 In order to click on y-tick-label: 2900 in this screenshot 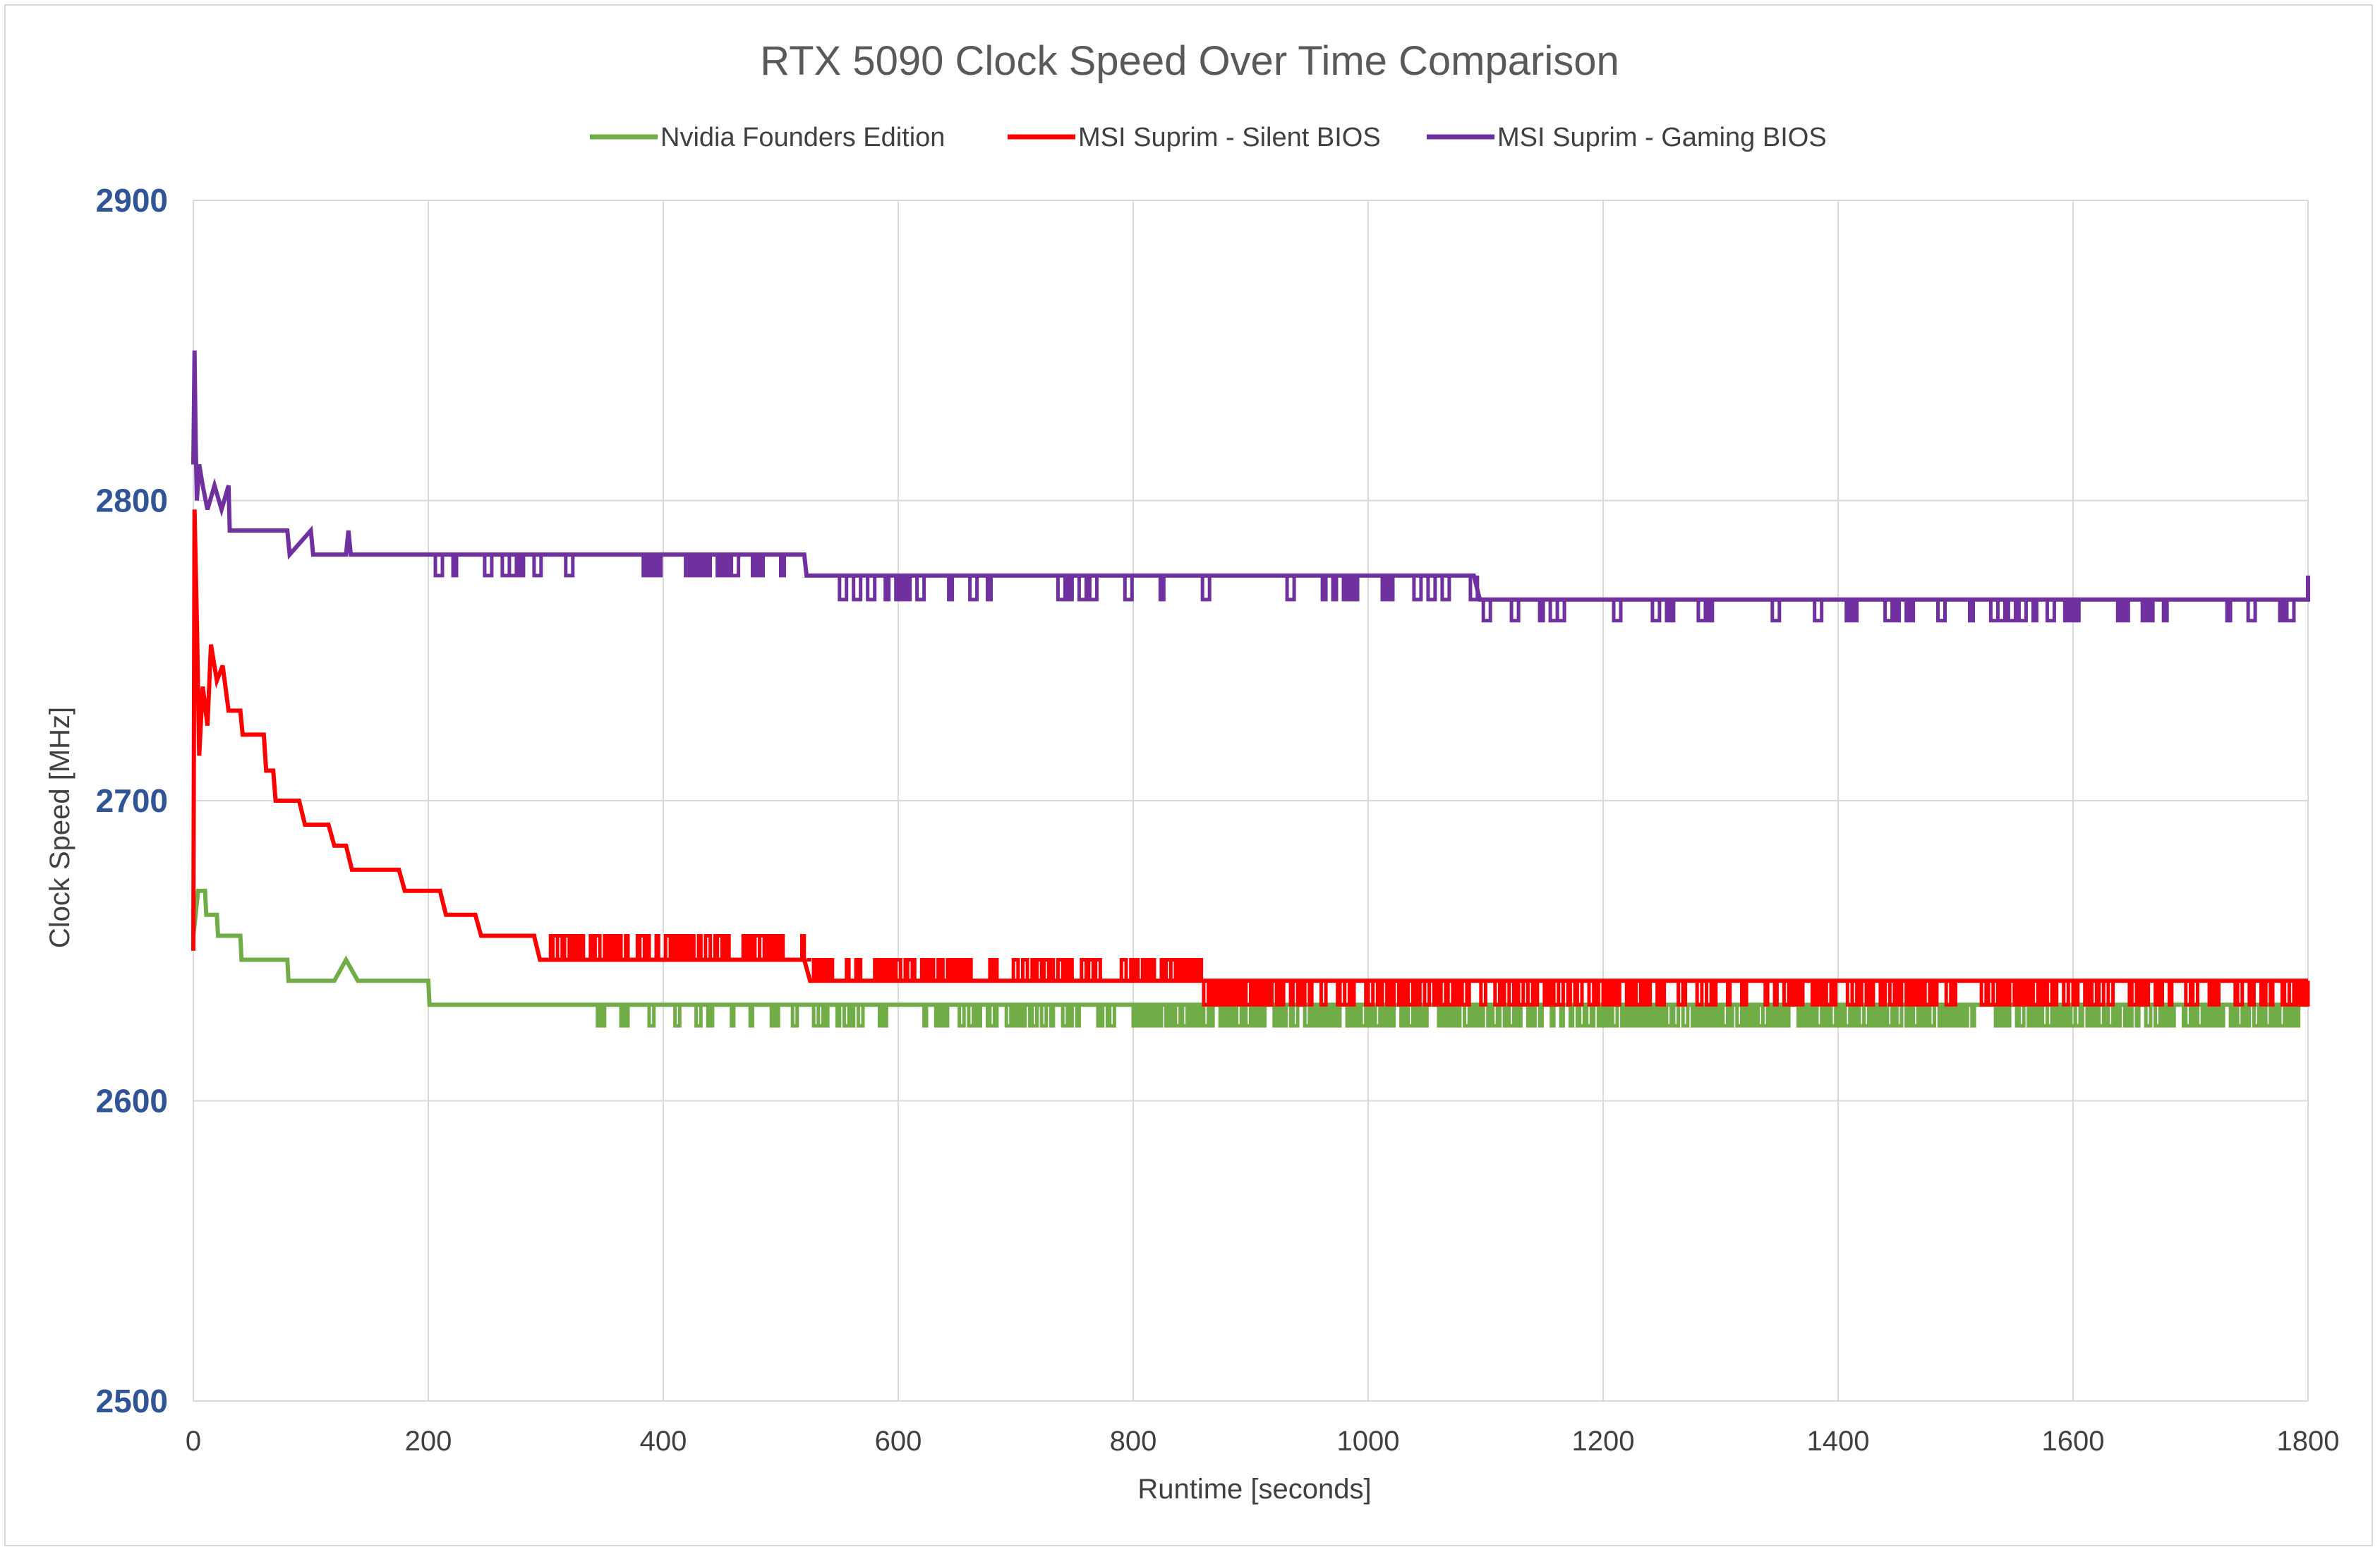, I will do `click(132, 200)`.